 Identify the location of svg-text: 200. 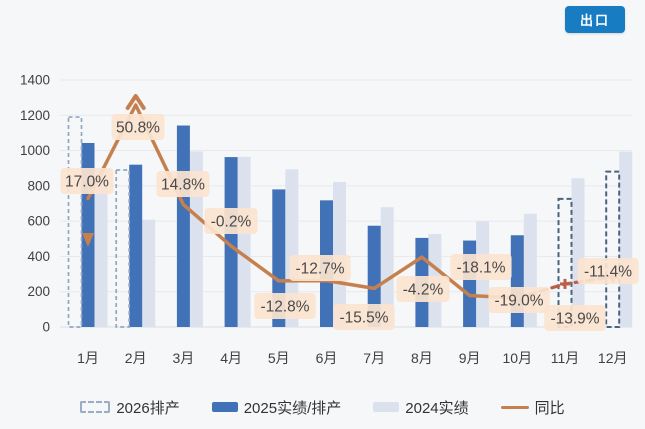
(38, 291).